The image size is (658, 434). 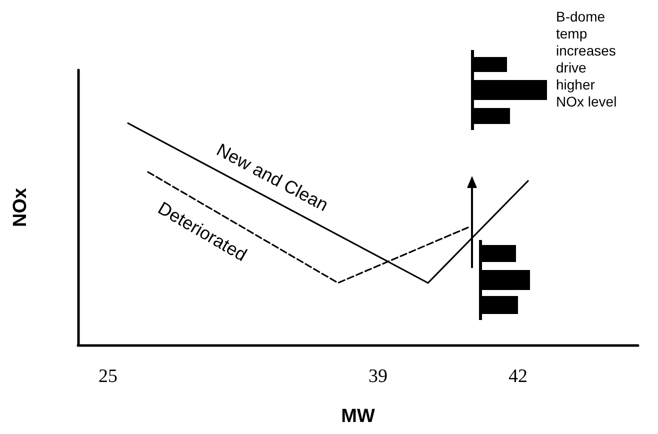 What do you see at coordinates (378, 376) in the screenshot?
I see `x-tick-label: 39` at bounding box center [378, 376].